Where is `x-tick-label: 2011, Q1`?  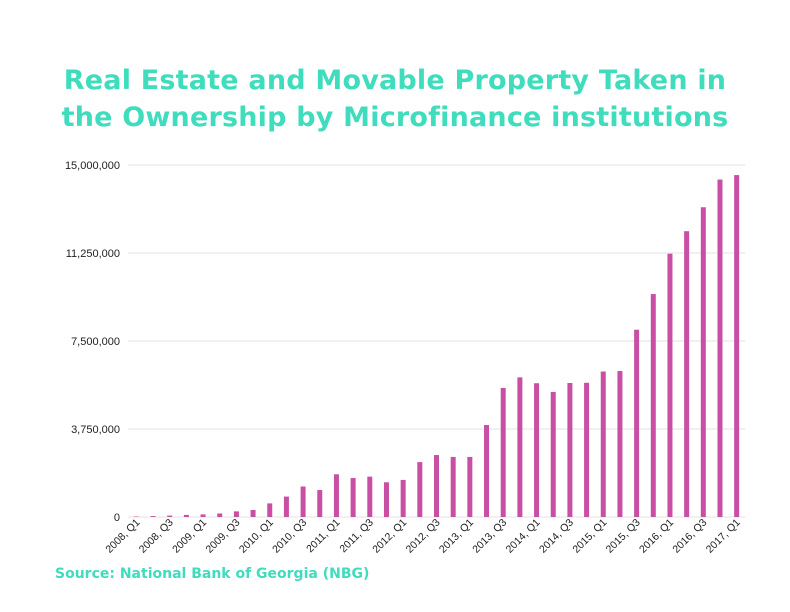 x-tick-label: 2011, Q1 is located at coordinates (323, 536).